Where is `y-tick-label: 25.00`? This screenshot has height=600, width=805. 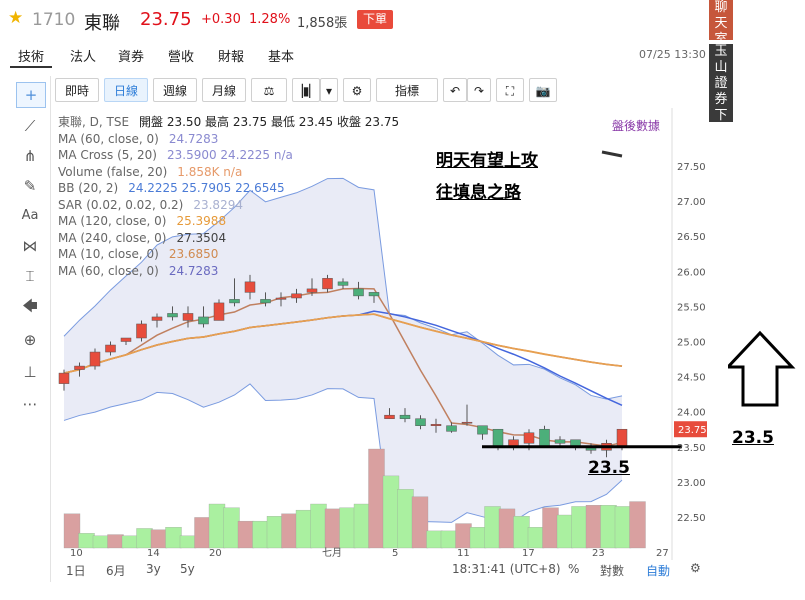
y-tick-label: 25.00 is located at coordinates (691, 343).